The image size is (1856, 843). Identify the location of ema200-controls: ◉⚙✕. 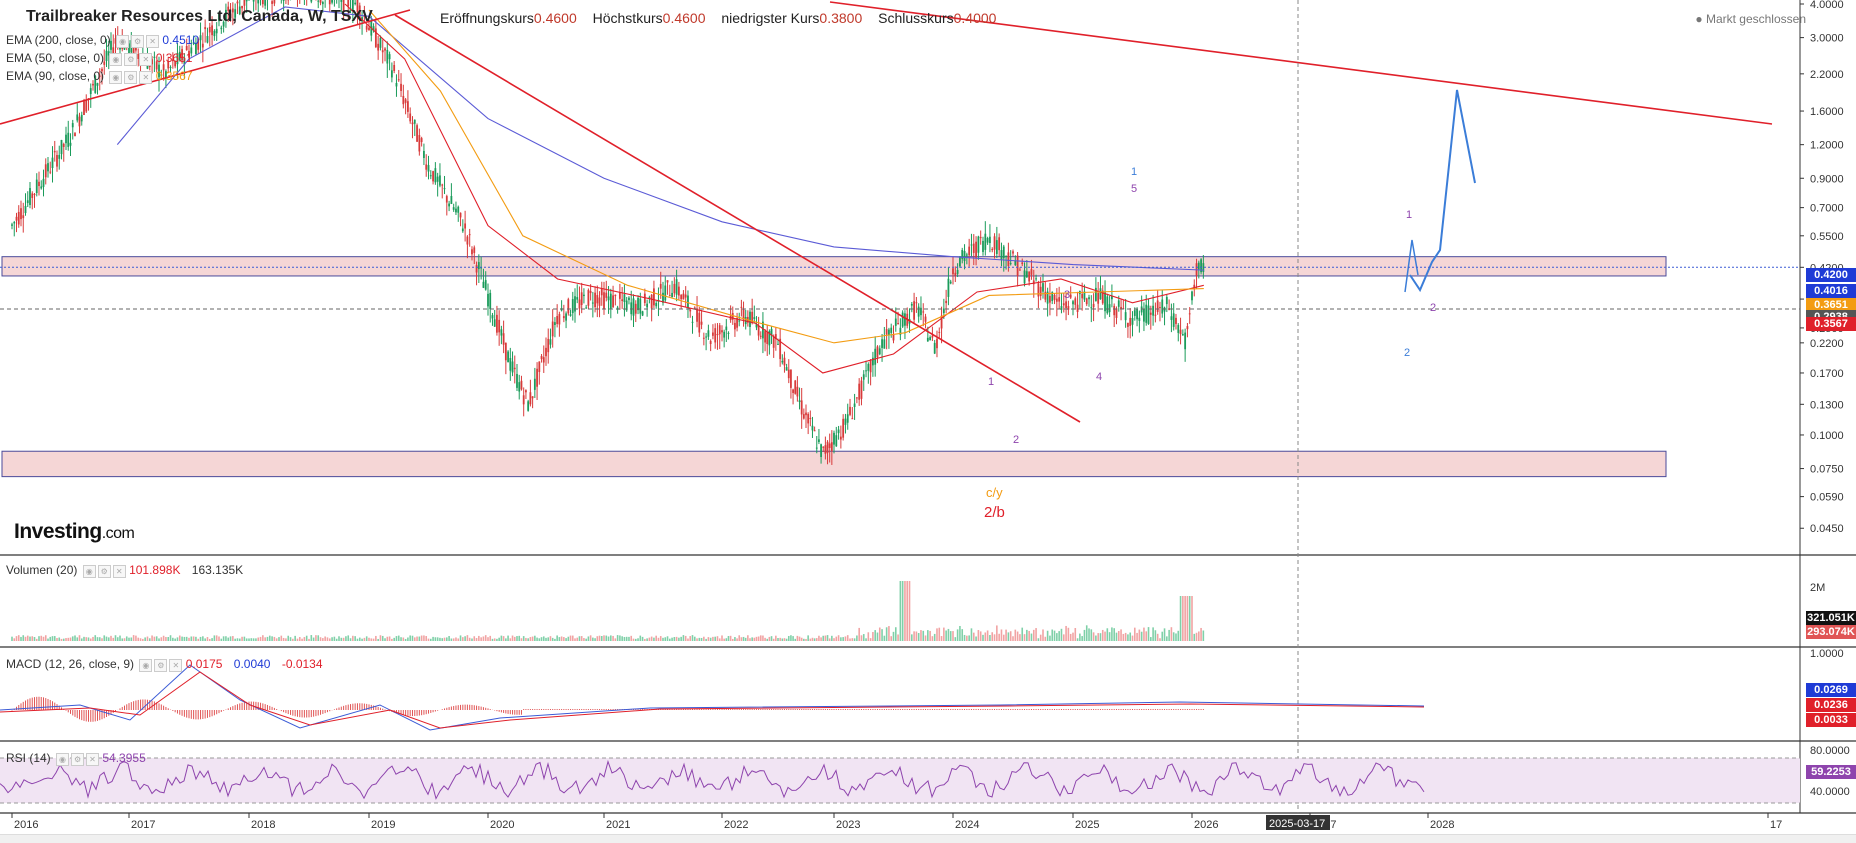
(136, 40).